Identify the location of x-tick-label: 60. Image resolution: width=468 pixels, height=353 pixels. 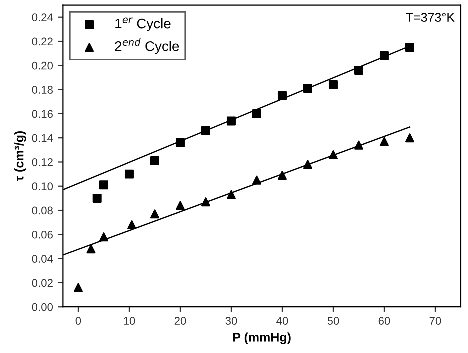
(384, 321).